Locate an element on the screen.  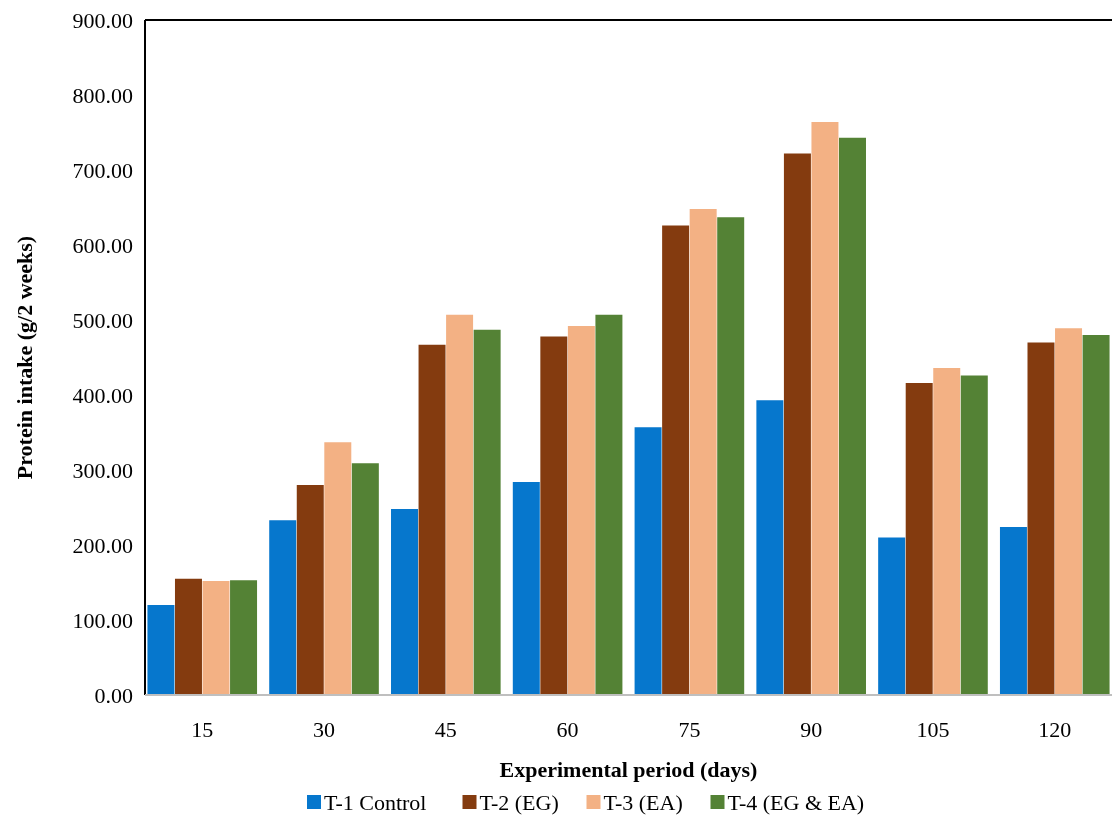
x-tick-label: 90 is located at coordinates (811, 729).